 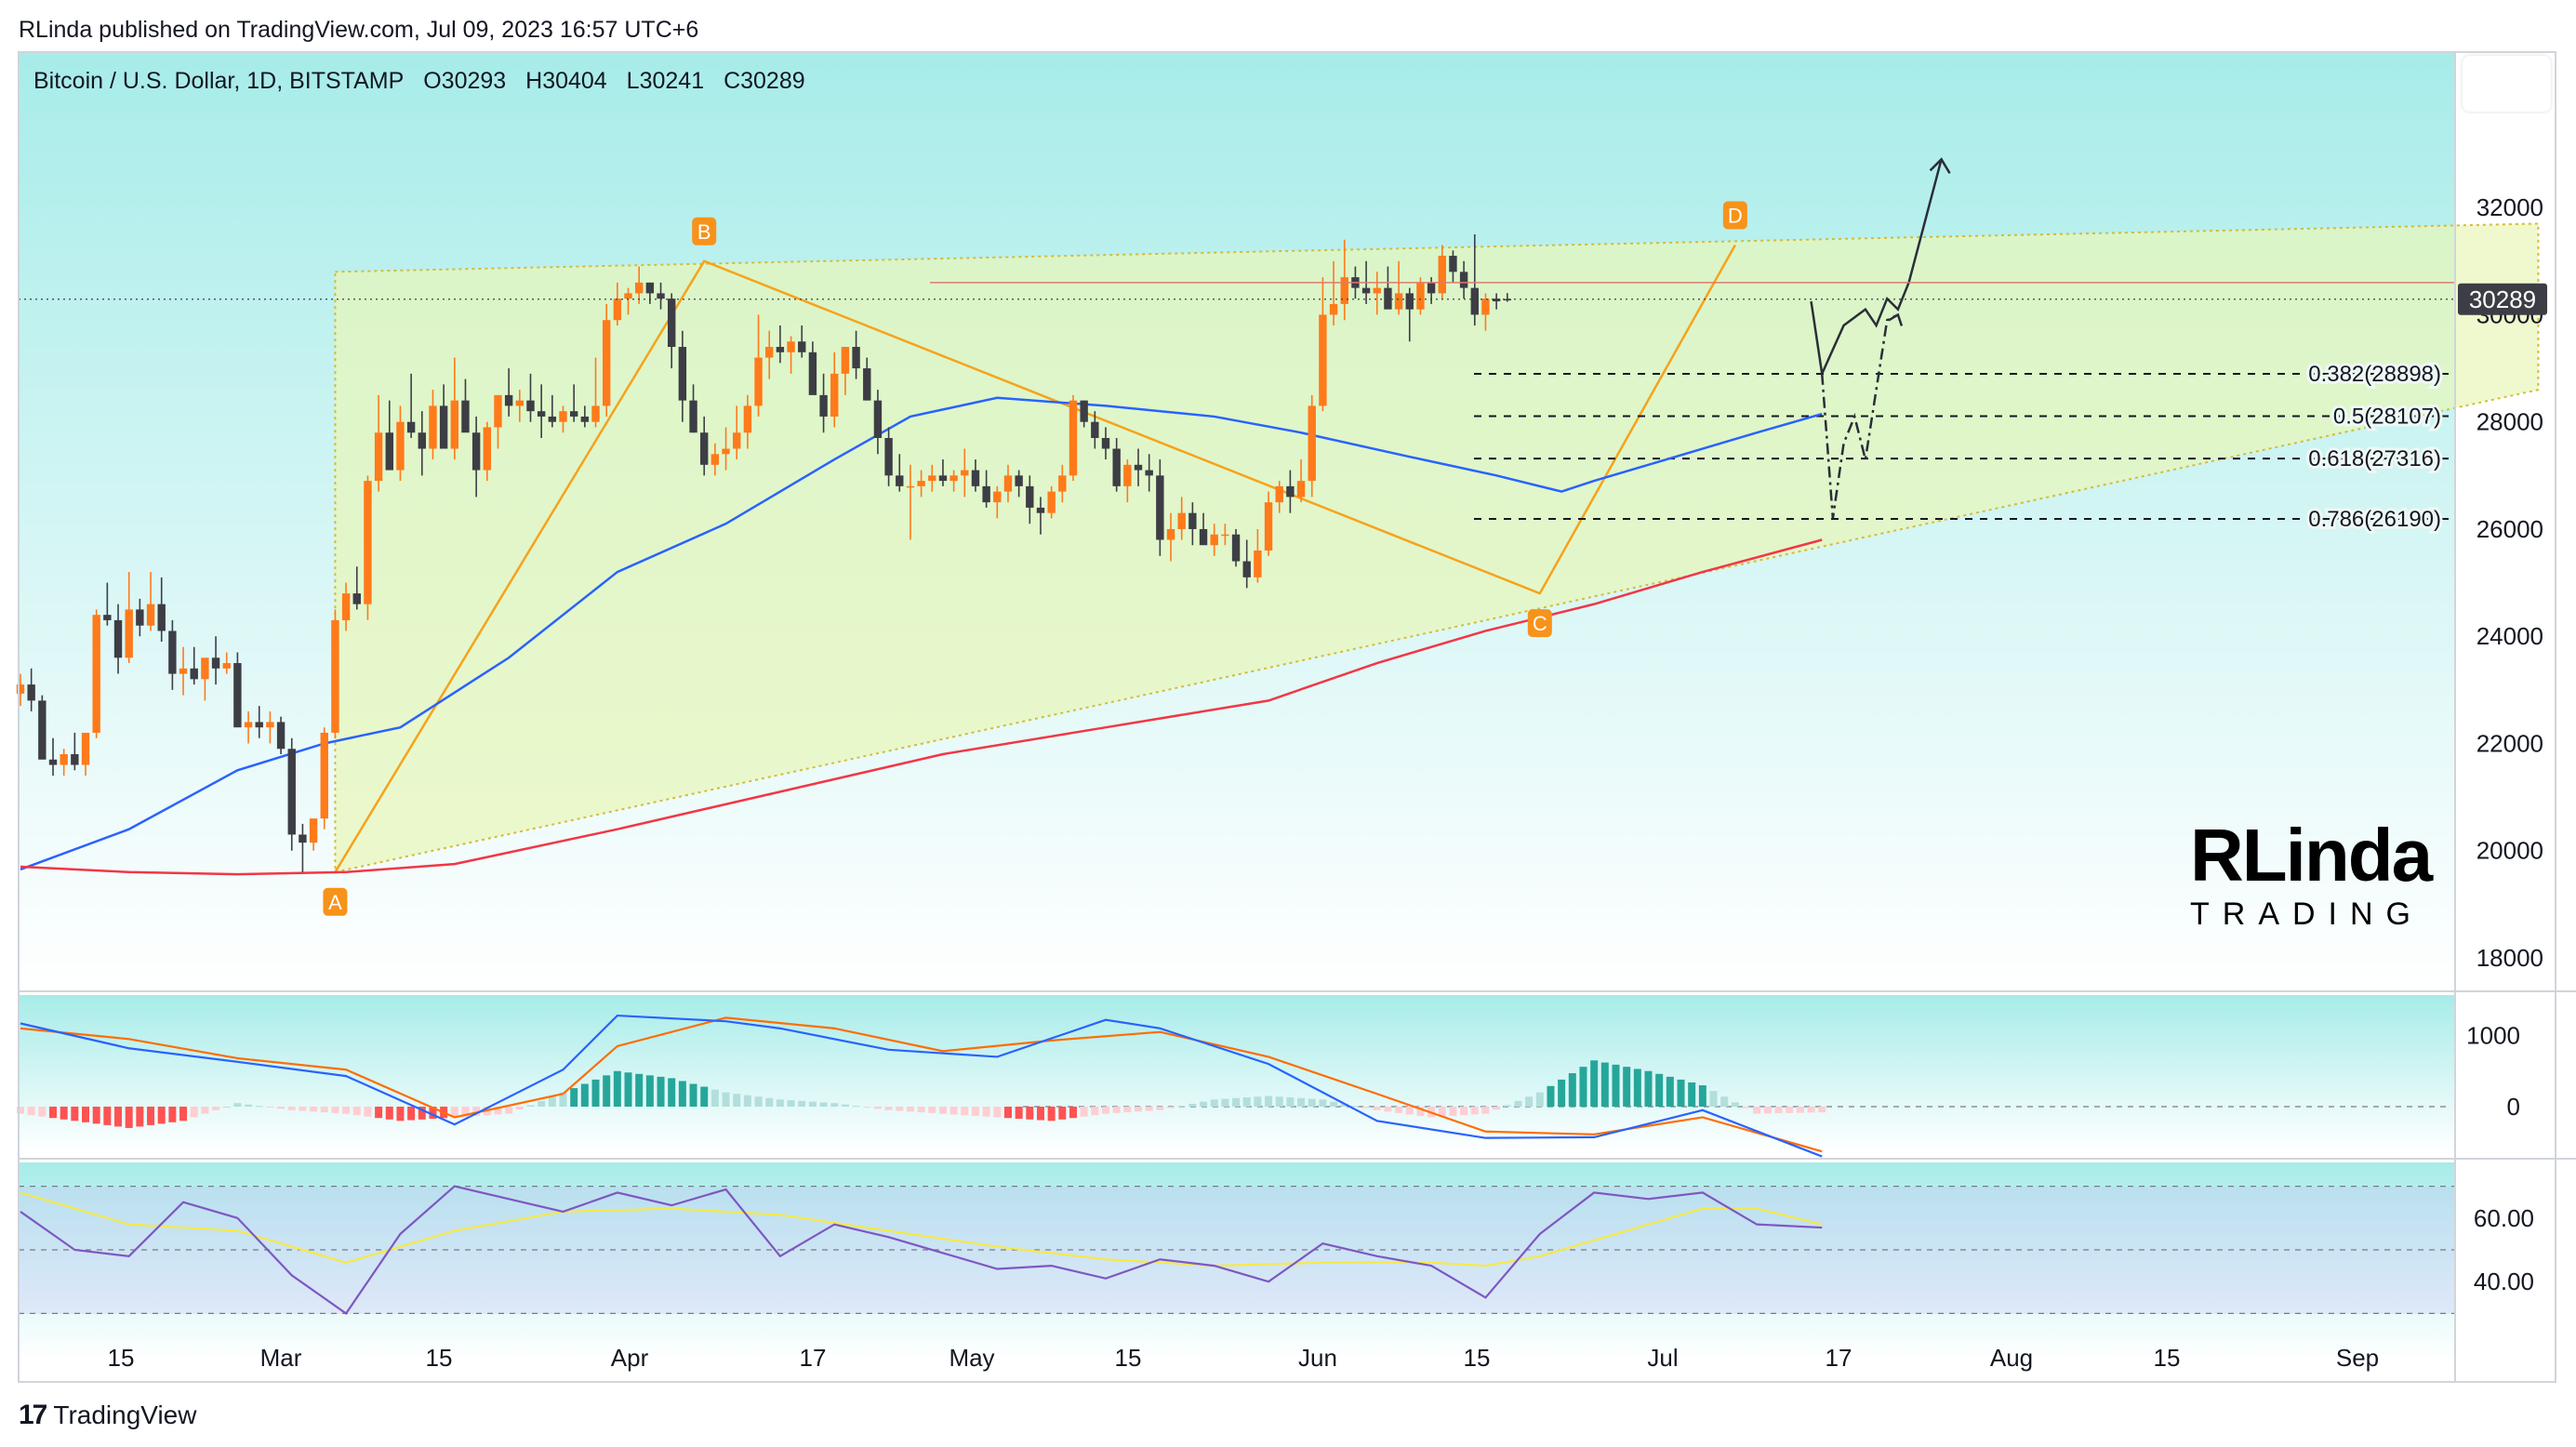 I want to click on time-axis: 15 Mar 15 Apr 17 May 15 Jun 15 Jul 17 Aug 15 Sep, so click(x=1244, y=1358).